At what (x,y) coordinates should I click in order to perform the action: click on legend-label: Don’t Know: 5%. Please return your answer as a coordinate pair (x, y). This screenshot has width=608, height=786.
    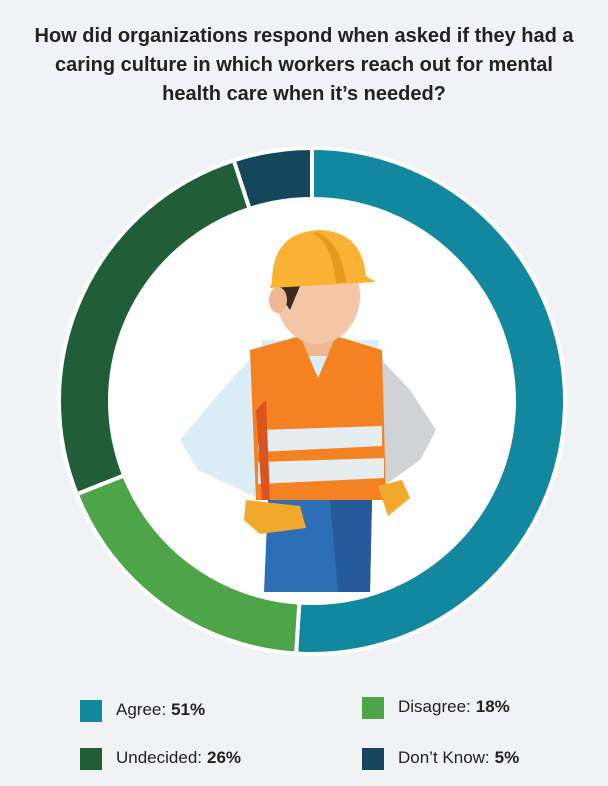
    Looking at the image, I should click on (458, 757).